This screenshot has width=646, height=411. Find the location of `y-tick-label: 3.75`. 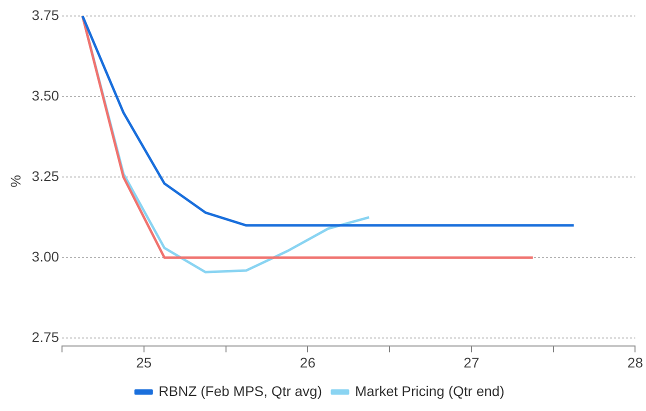

y-tick-label: 3.75 is located at coordinates (46, 14).